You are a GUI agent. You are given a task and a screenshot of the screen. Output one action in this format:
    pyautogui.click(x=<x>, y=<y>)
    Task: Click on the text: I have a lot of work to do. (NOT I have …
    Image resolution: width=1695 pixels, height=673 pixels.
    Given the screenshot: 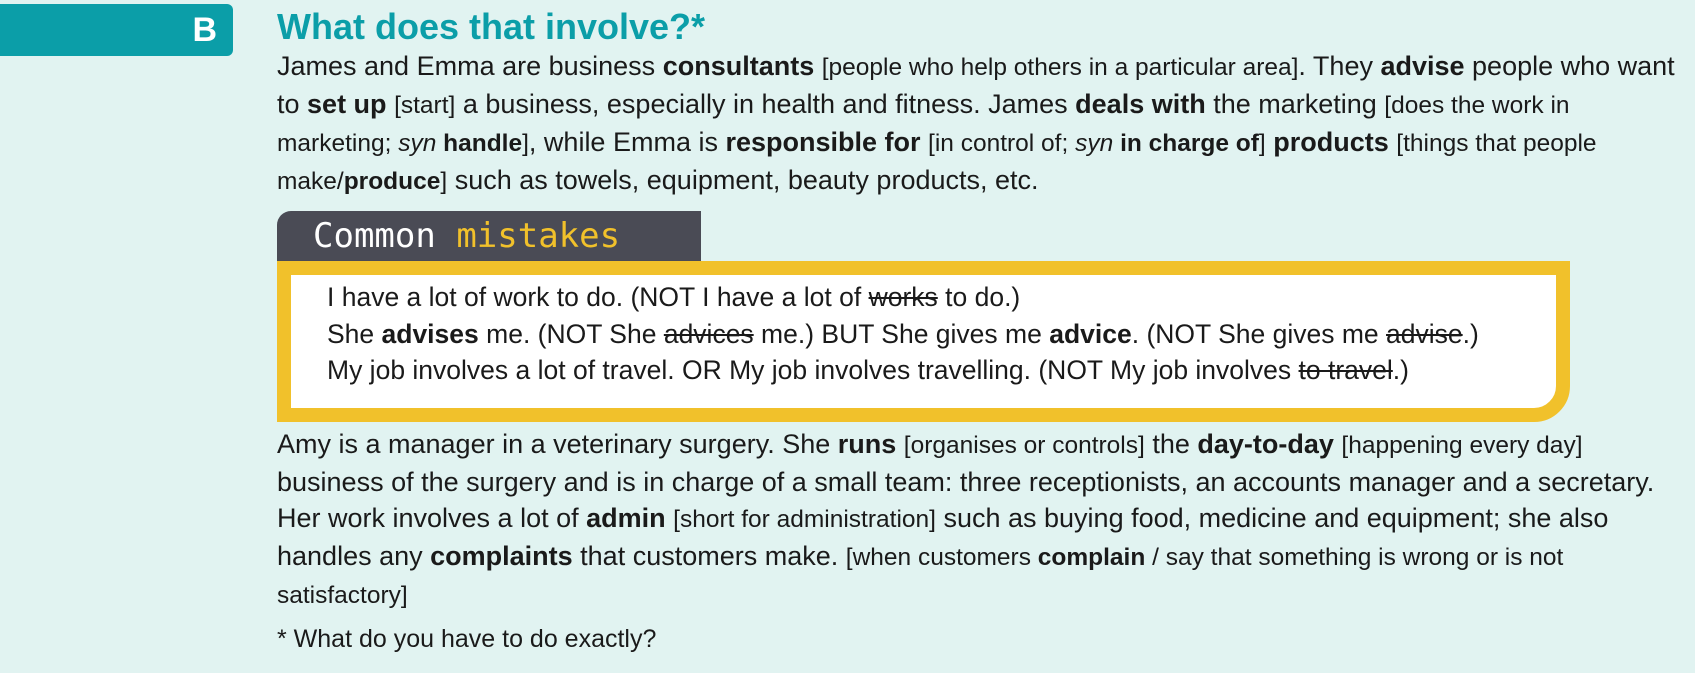 What is the action you would take?
    pyautogui.click(x=598, y=297)
    